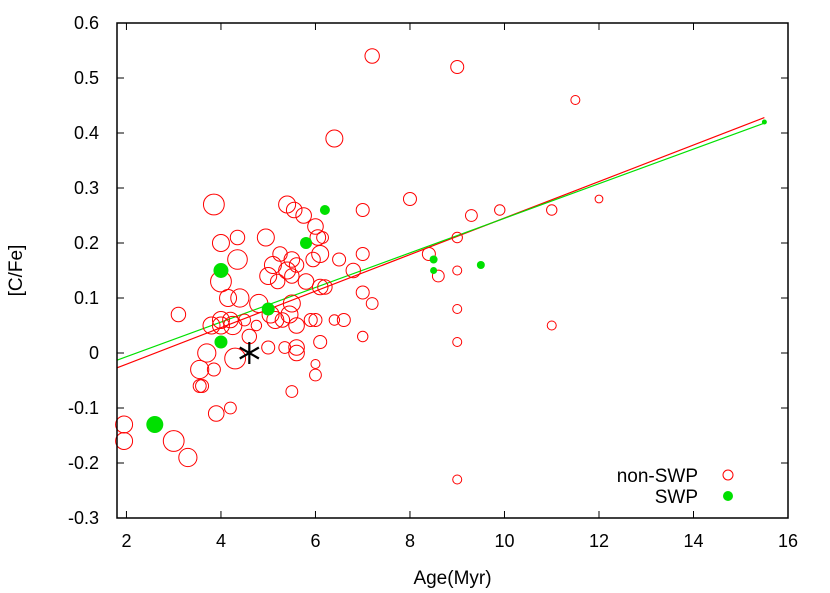 The height and width of the screenshot is (593, 830). Describe the element at coordinates (315, 541) in the screenshot. I see `x-tick-label-2: 6` at that location.